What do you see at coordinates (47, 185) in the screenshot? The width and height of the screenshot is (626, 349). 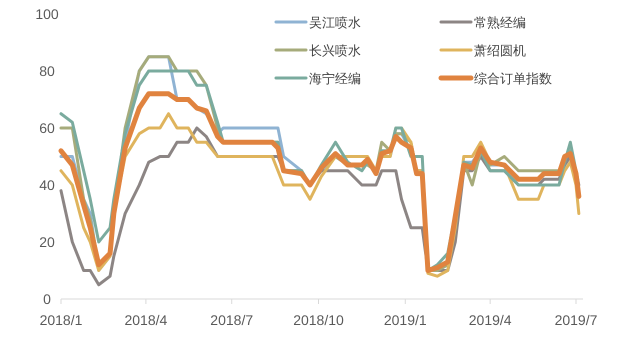 I see `y-tick-label: 40` at bounding box center [47, 185].